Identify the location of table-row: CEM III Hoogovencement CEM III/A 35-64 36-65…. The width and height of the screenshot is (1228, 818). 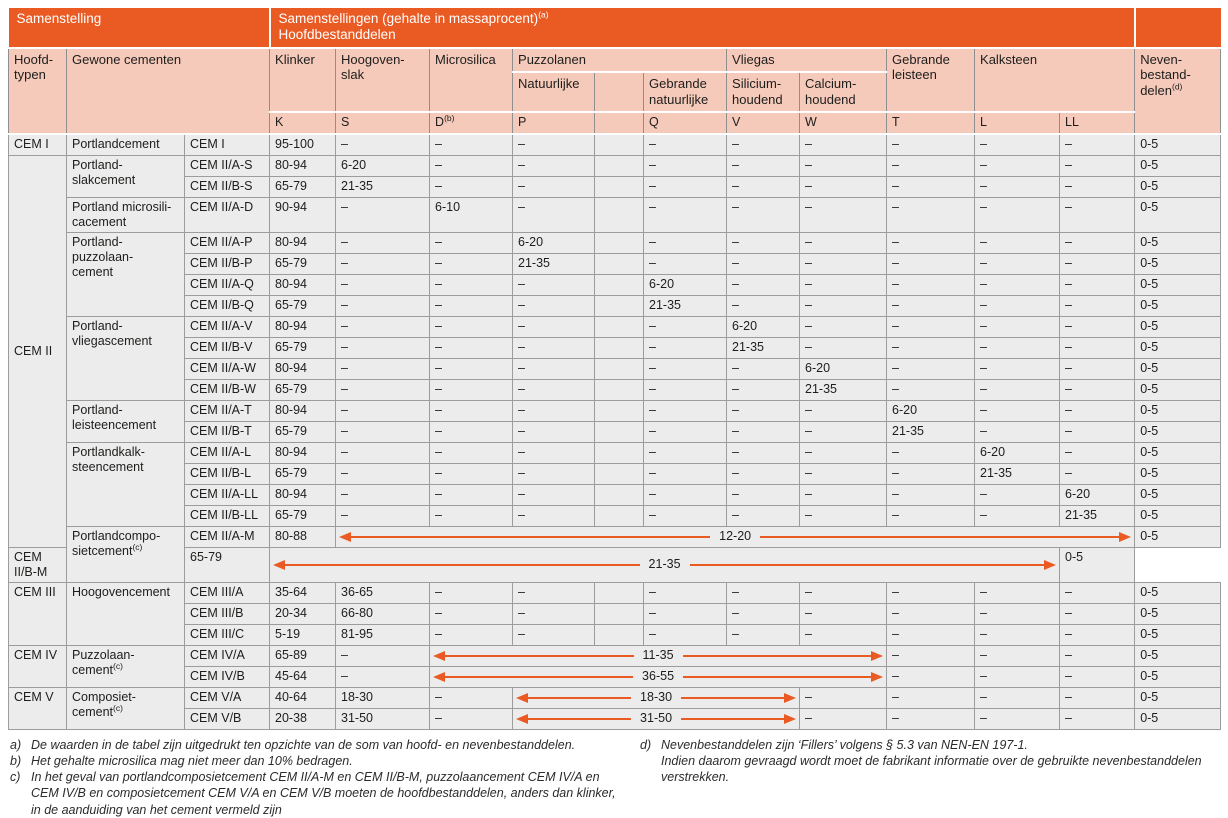
(615, 613).